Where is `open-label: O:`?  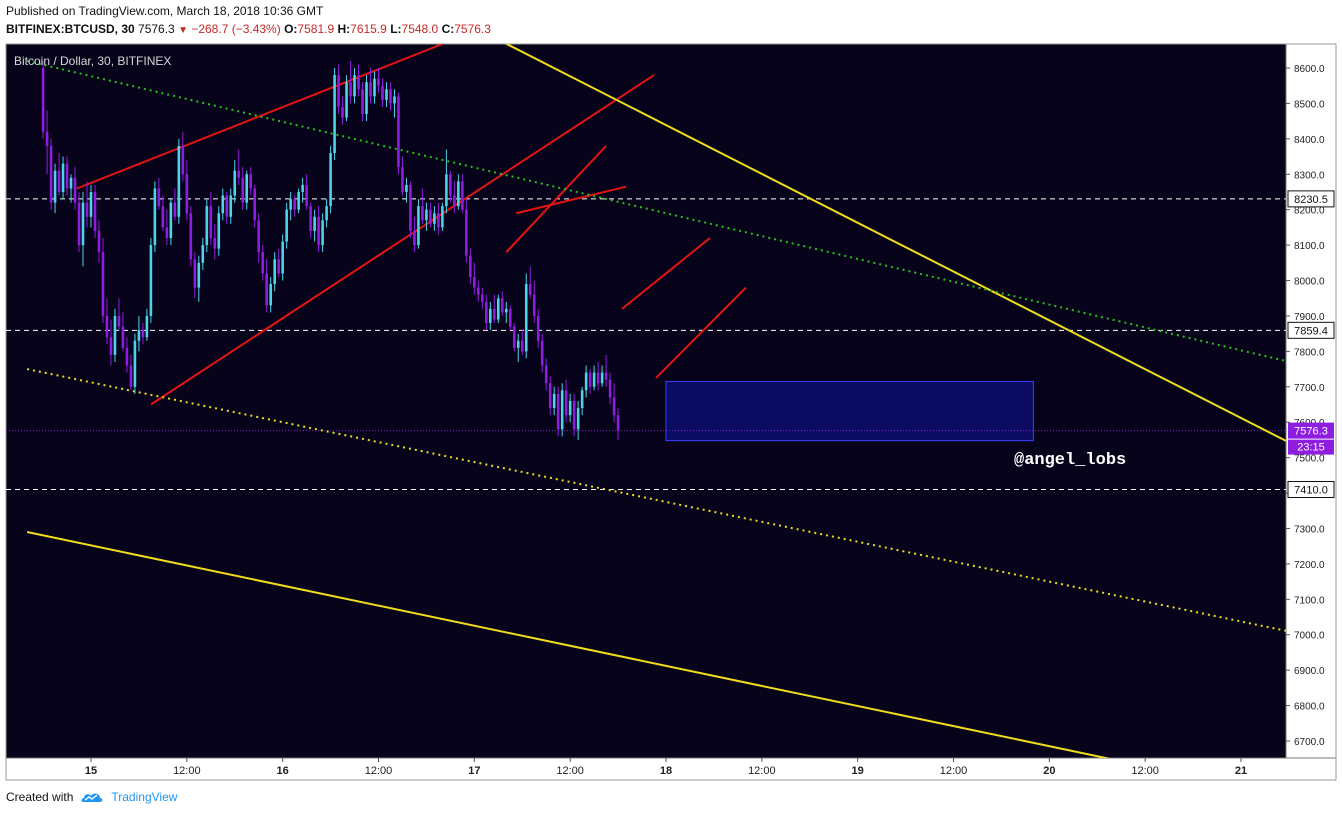
open-label: O: is located at coordinates (291, 29).